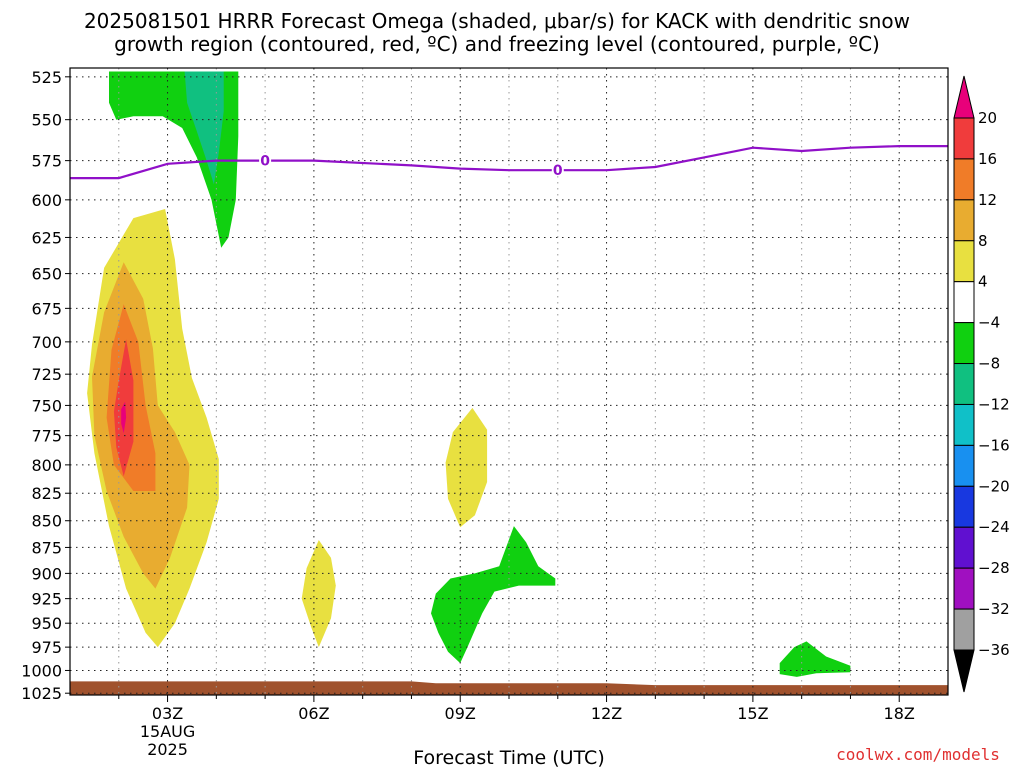 This screenshot has height=768, width=1024. What do you see at coordinates (167, 749) in the screenshot?
I see `x-tick-year: 2025` at bounding box center [167, 749].